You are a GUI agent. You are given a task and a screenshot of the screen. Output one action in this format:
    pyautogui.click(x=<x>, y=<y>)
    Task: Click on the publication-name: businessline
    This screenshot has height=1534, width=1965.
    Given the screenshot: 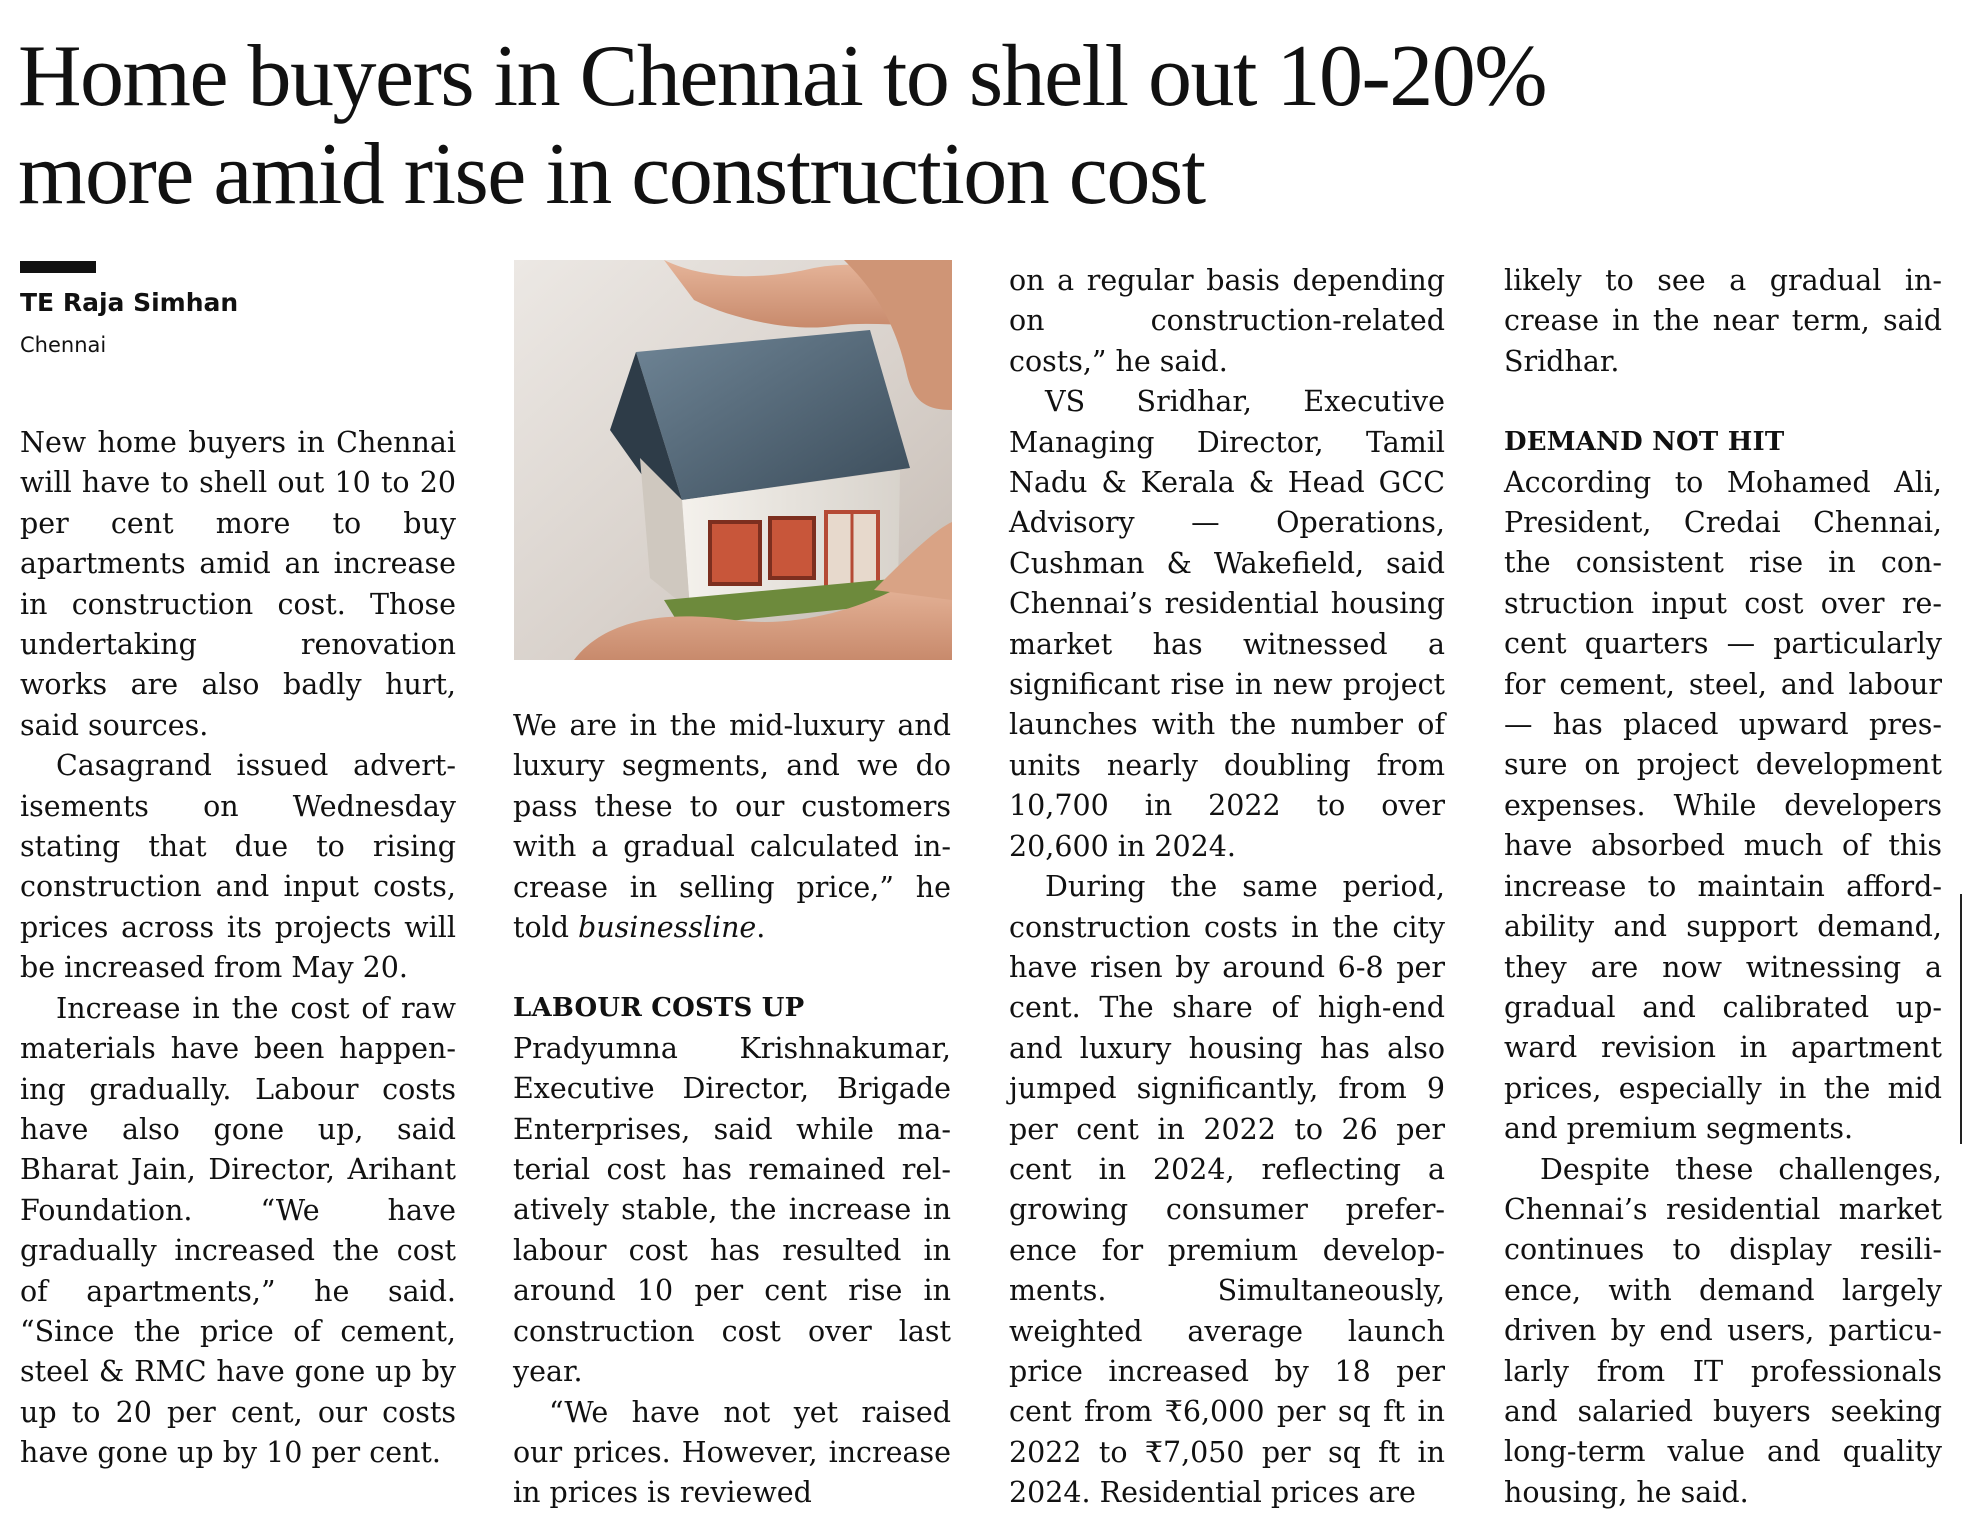 What is the action you would take?
    pyautogui.click(x=667, y=928)
    